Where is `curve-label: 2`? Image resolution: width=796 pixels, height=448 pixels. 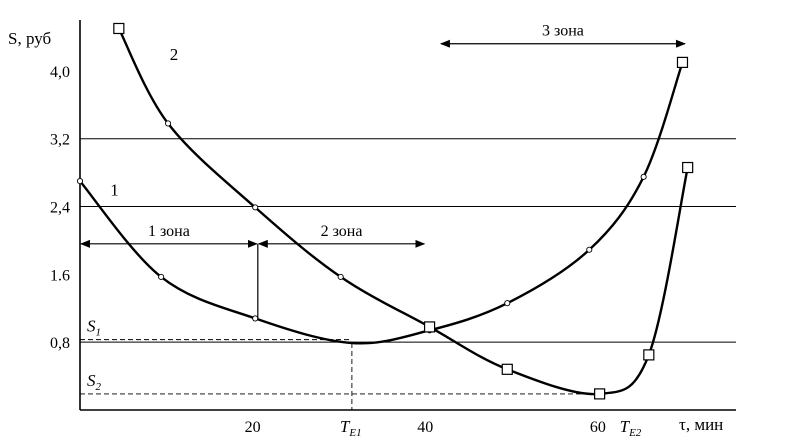 curve-label: 2 is located at coordinates (174, 54).